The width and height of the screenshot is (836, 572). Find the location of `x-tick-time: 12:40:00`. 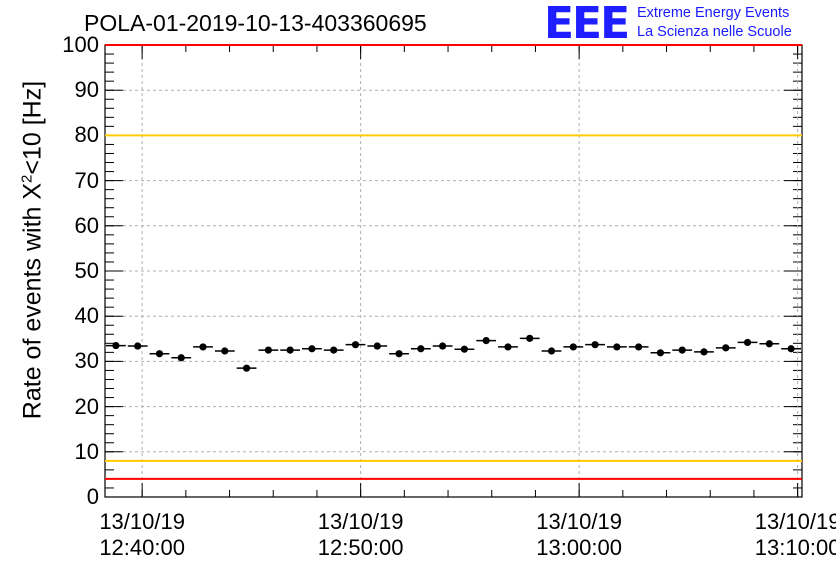

x-tick-time: 12:40:00 is located at coordinates (142, 547).